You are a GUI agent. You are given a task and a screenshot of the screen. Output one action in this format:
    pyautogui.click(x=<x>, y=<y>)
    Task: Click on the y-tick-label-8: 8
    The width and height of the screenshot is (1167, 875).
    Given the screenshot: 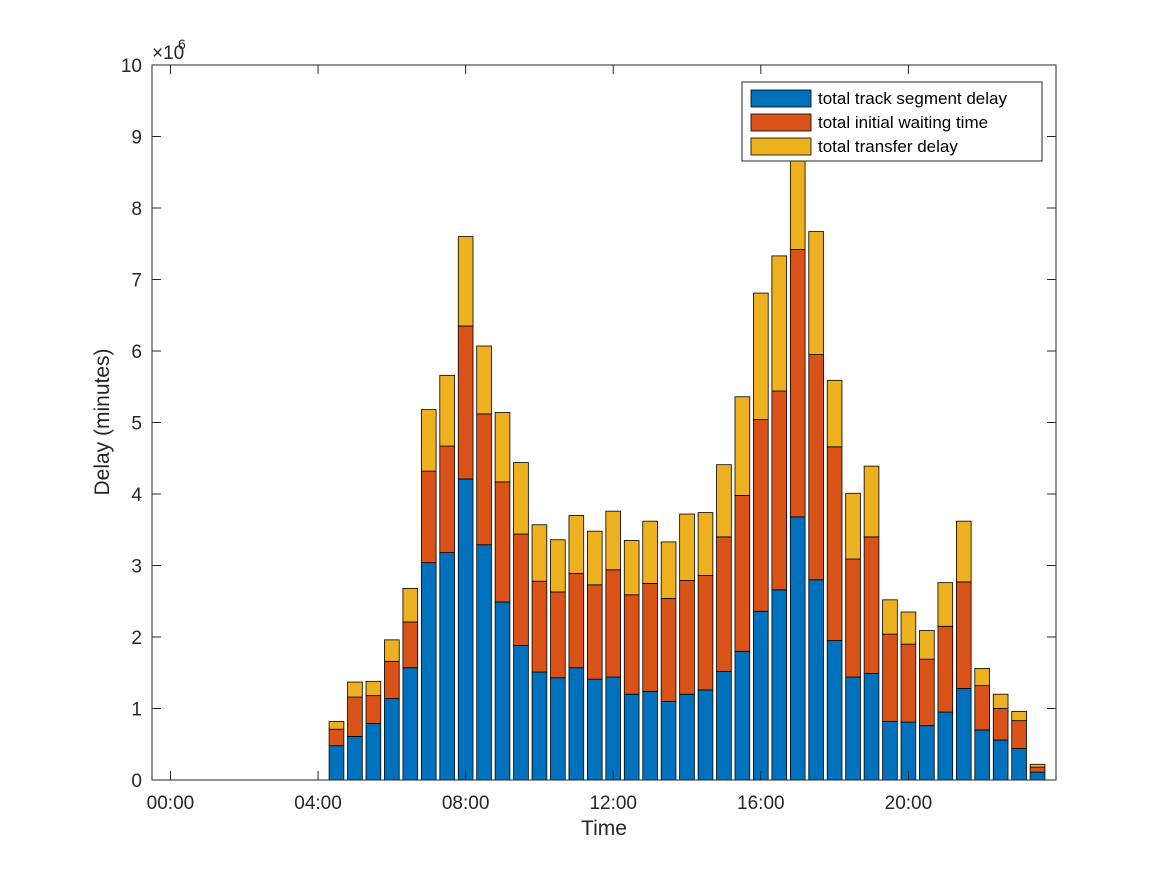 What is the action you would take?
    pyautogui.click(x=136, y=209)
    